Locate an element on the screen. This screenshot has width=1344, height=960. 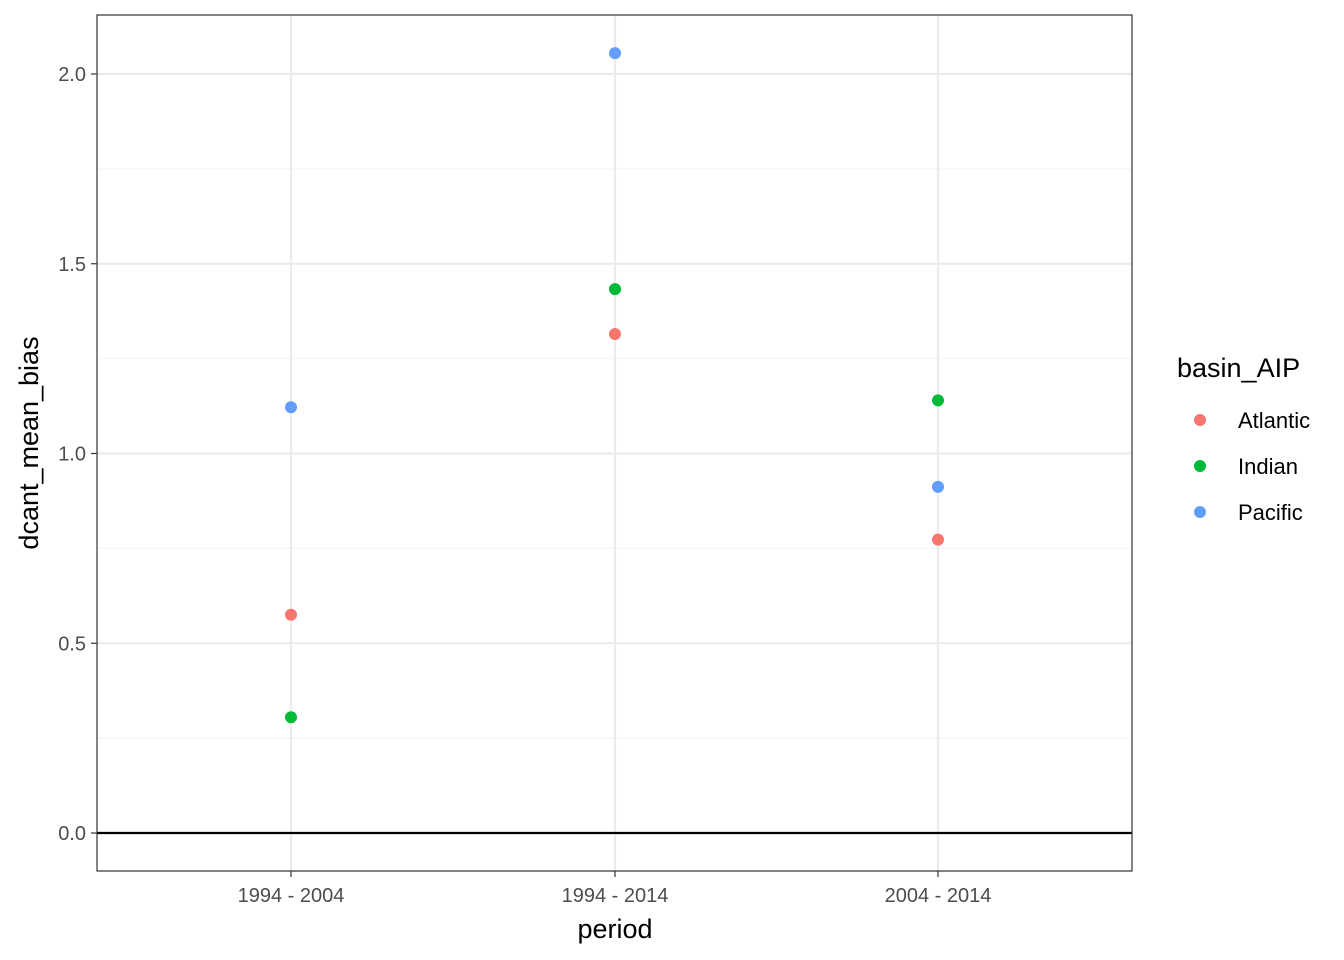
y-tick-label: 0.0 is located at coordinates (72, 834).